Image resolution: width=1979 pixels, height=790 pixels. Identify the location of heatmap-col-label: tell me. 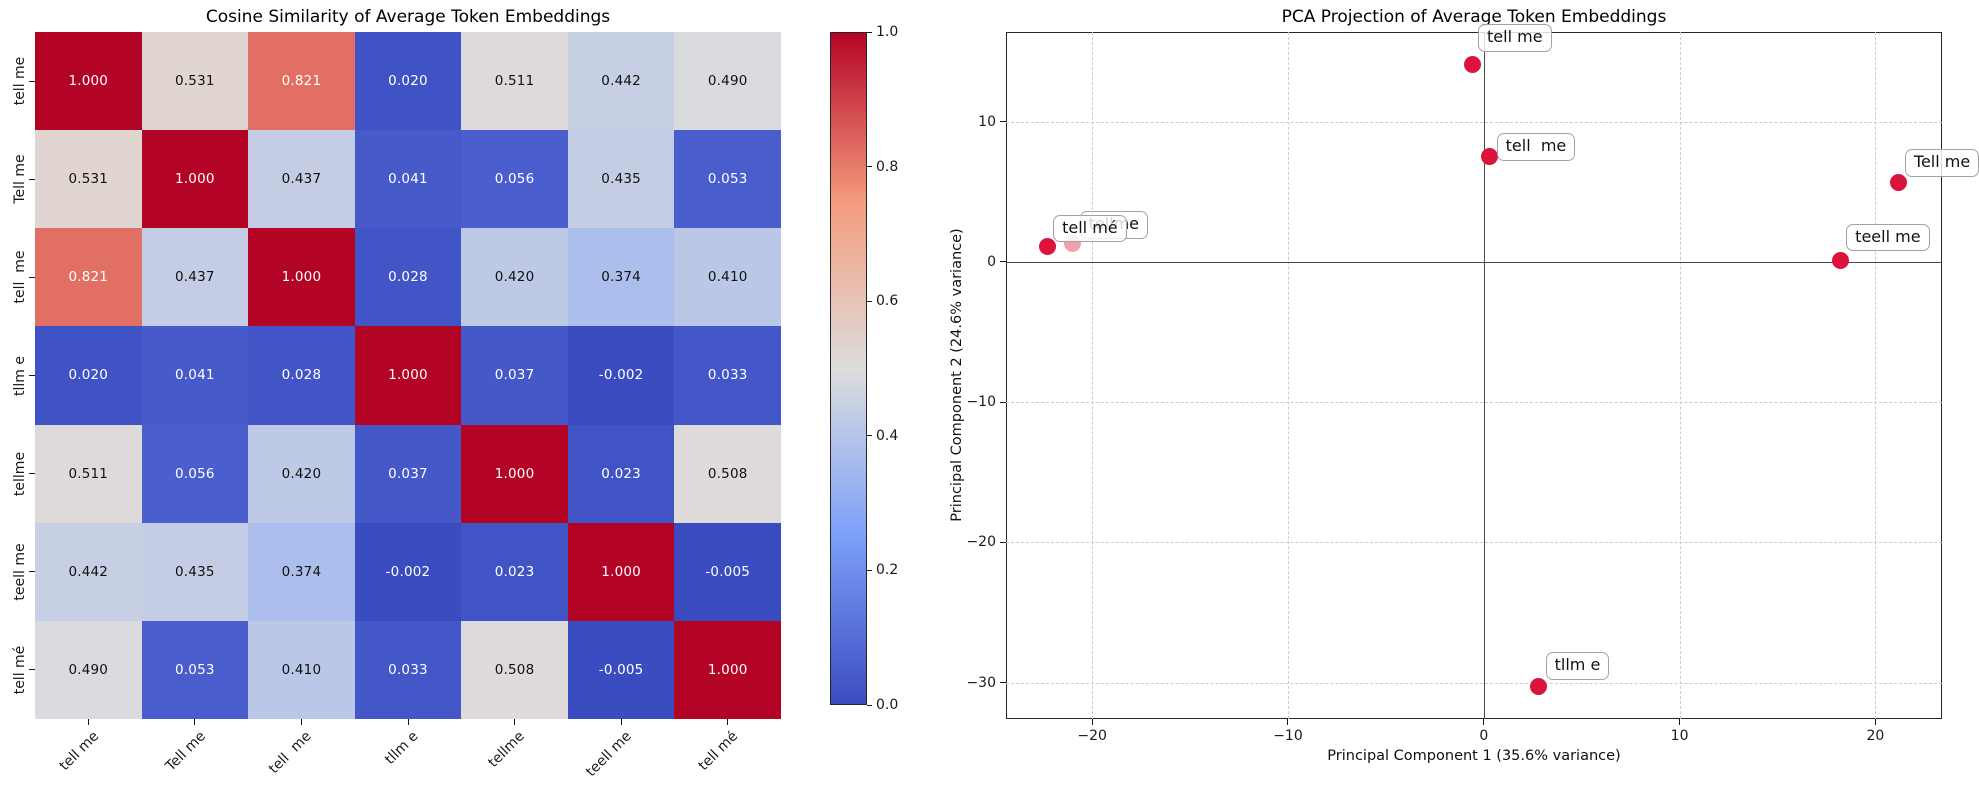
(79, 751).